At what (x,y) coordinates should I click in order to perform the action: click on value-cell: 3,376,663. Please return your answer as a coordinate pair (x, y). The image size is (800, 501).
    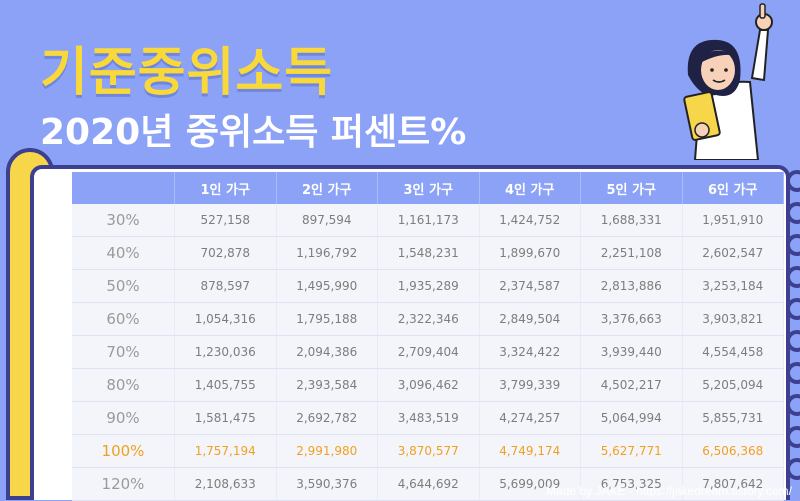
    Looking at the image, I should click on (631, 319).